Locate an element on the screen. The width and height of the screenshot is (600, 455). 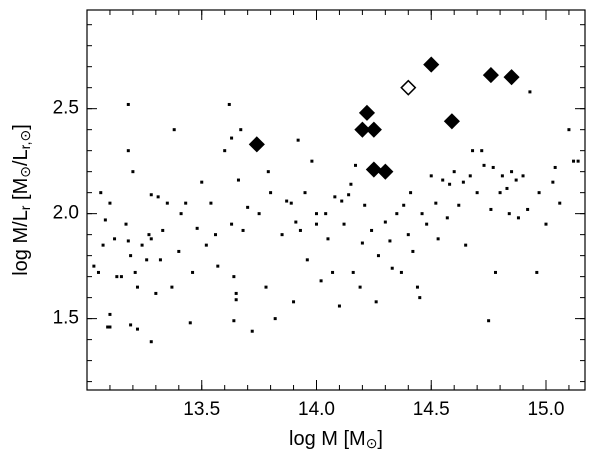
label-part: [M is located at coordinates (21, 192).